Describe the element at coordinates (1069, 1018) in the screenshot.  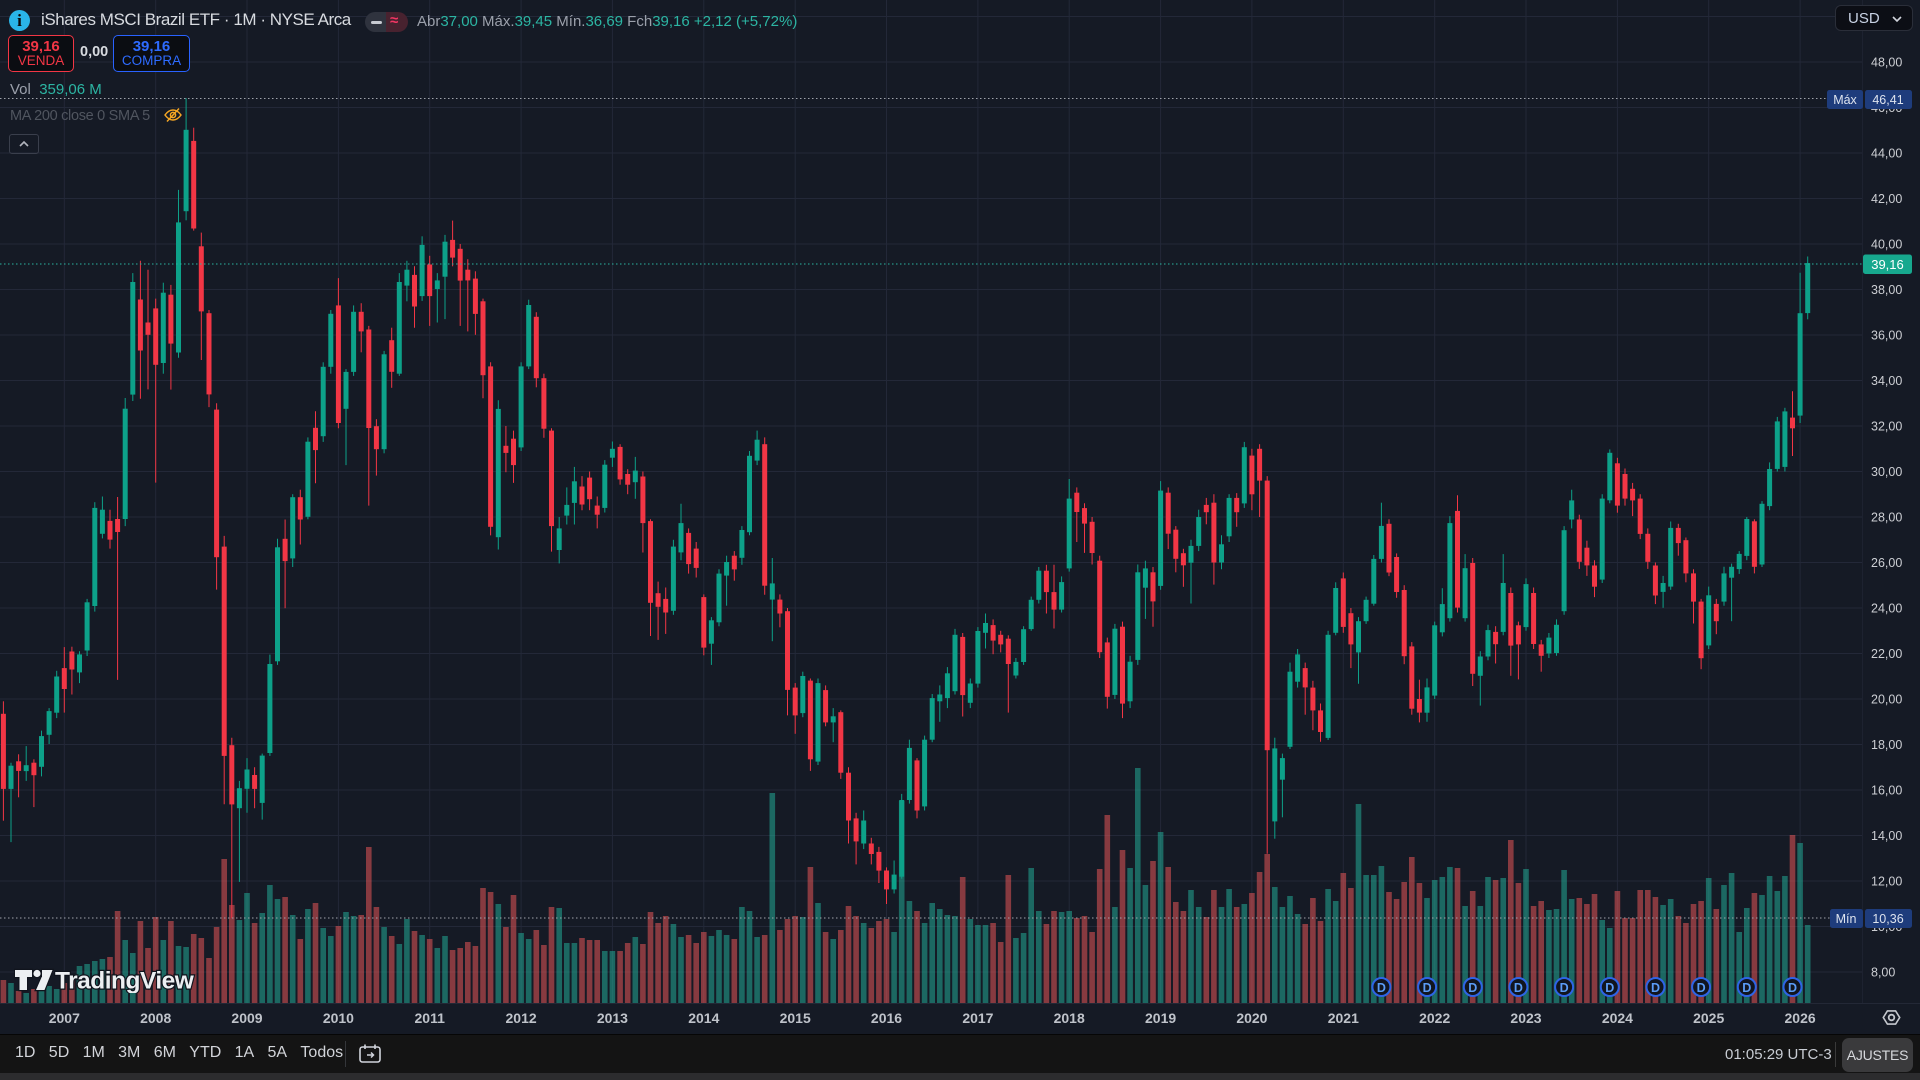
I see `svg-text: 2018` at that location.